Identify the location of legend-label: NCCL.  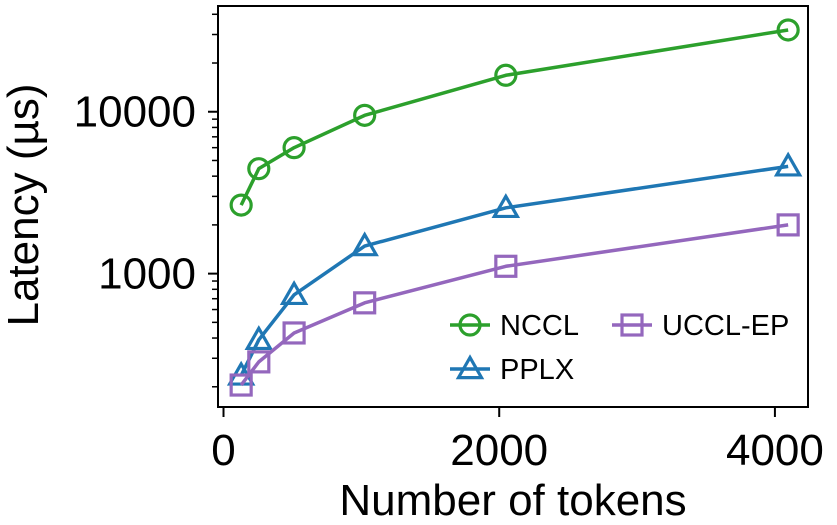
(539, 326).